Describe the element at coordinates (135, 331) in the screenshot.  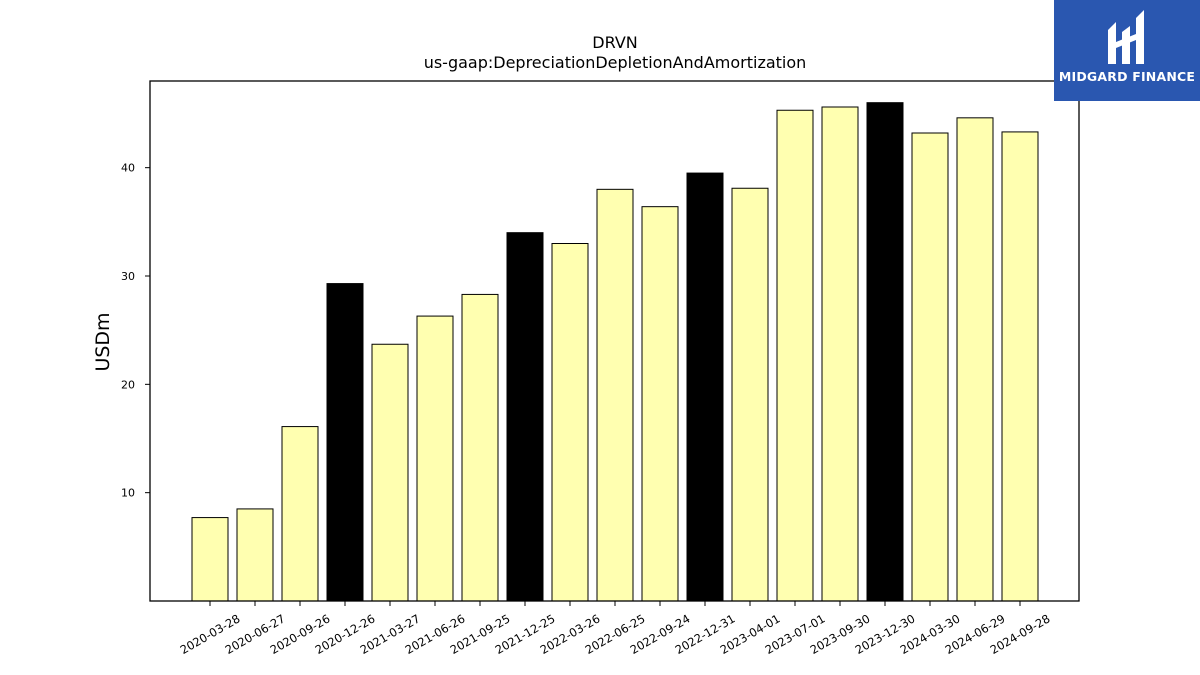
I see `y-ticks-group: 10 20 30 40` at that location.